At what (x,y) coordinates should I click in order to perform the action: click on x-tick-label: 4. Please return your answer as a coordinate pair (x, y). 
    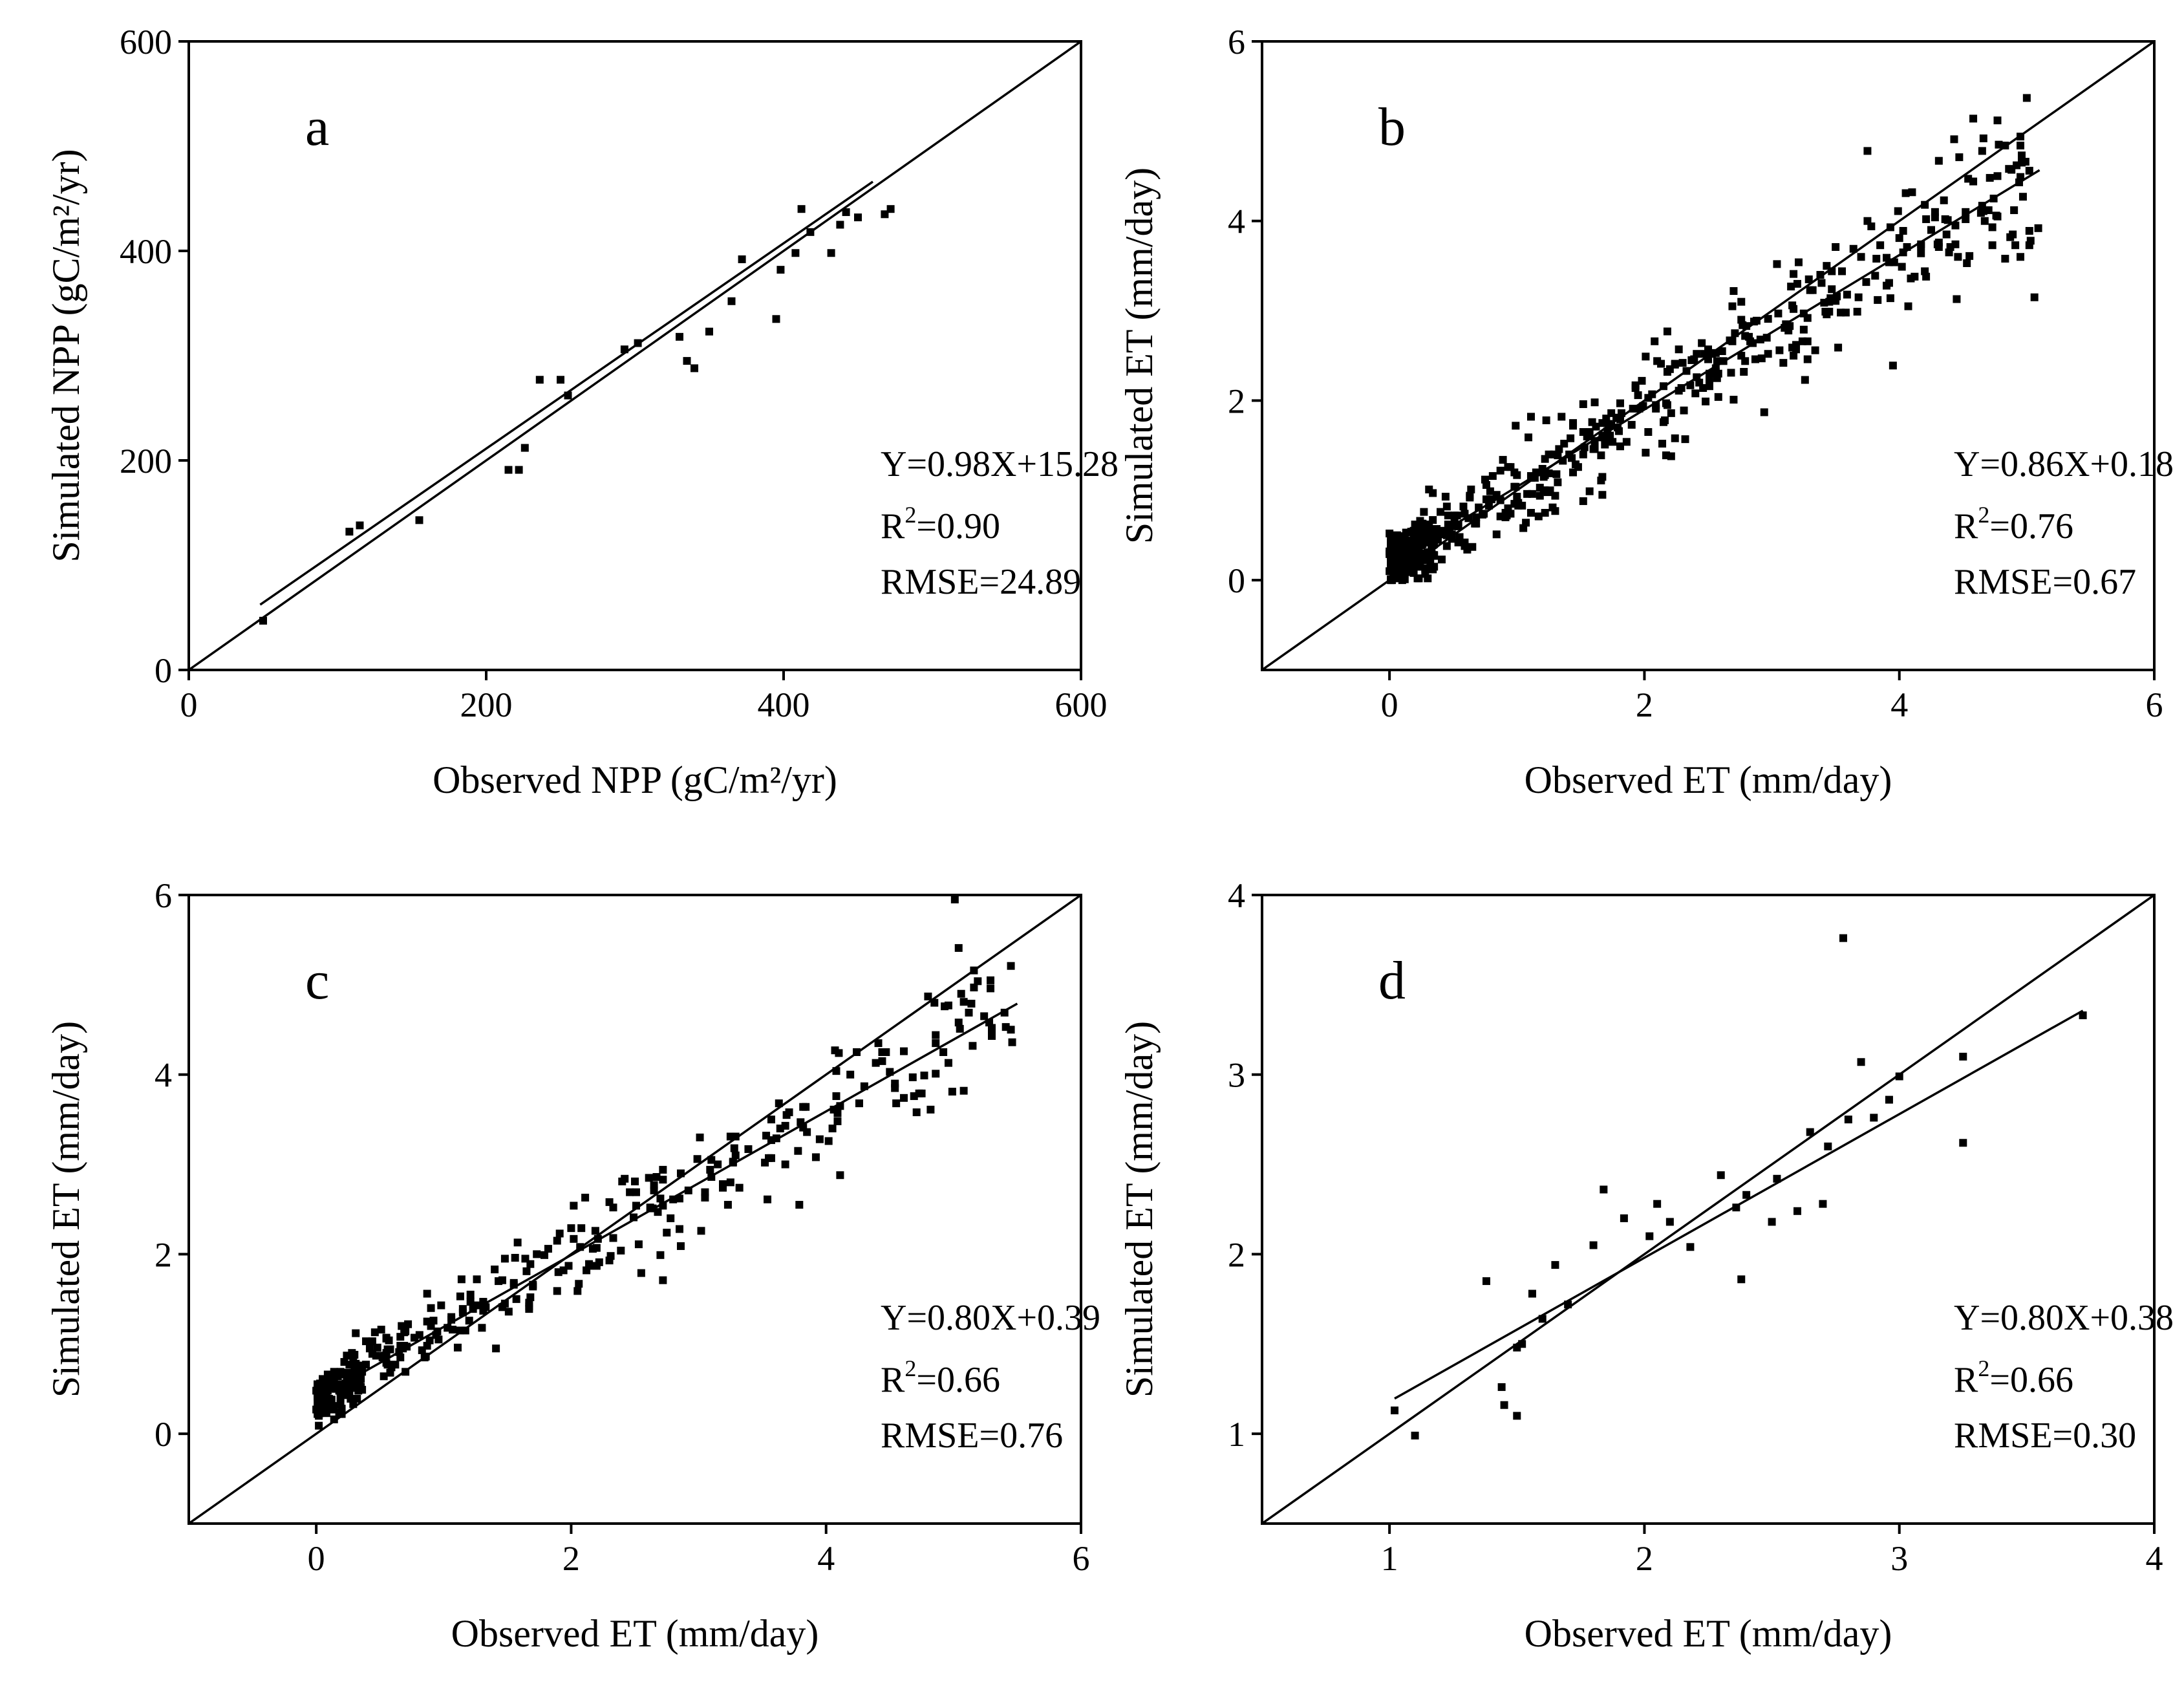
    Looking at the image, I should click on (1899, 704).